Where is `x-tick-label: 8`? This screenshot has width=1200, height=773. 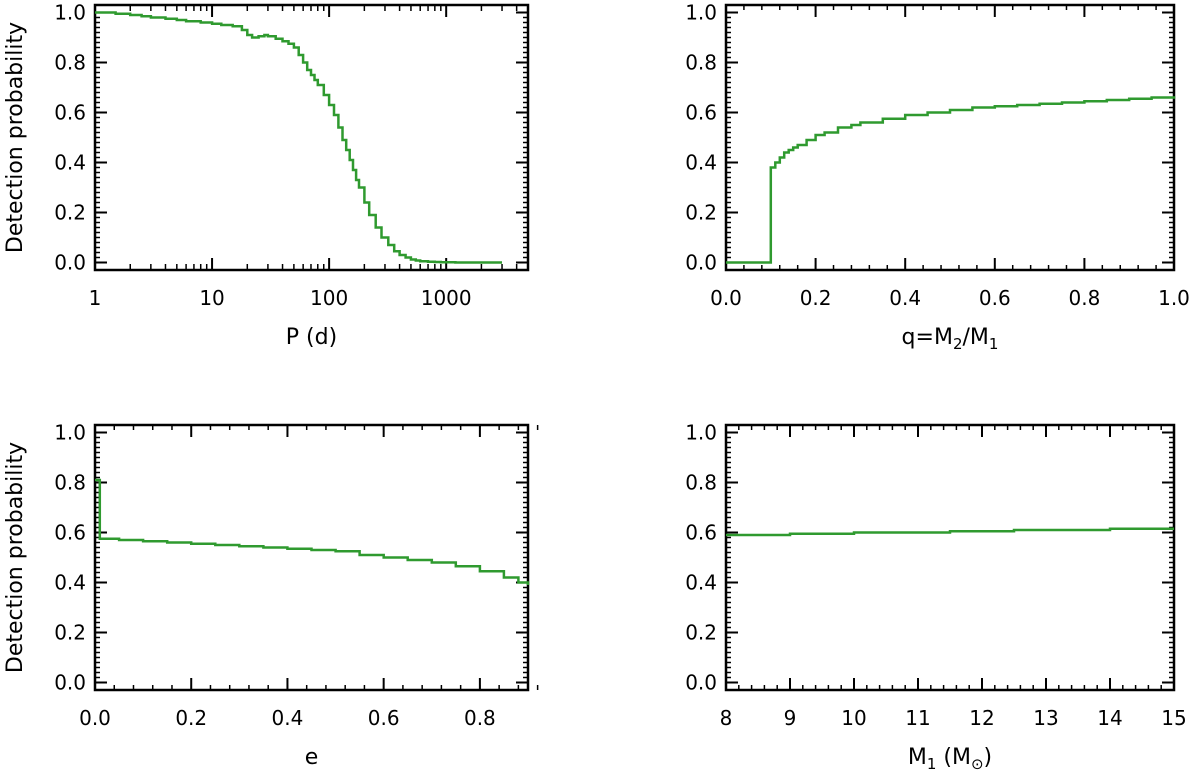
x-tick-label: 8 is located at coordinates (726, 718).